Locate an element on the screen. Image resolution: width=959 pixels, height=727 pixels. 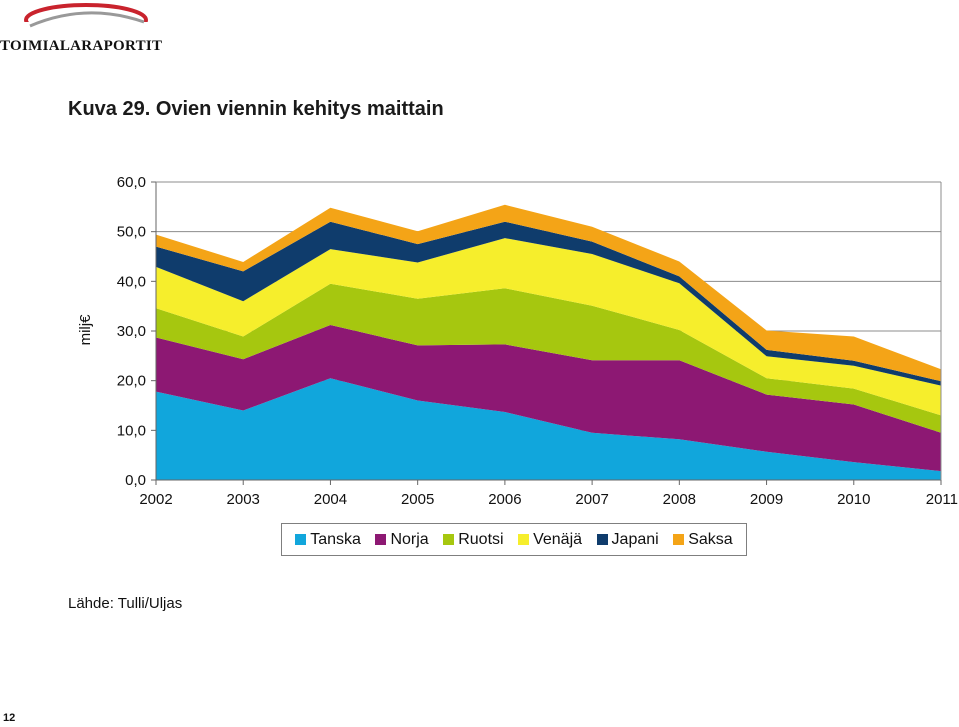
legend-label: Norja is located at coordinates (409, 539).